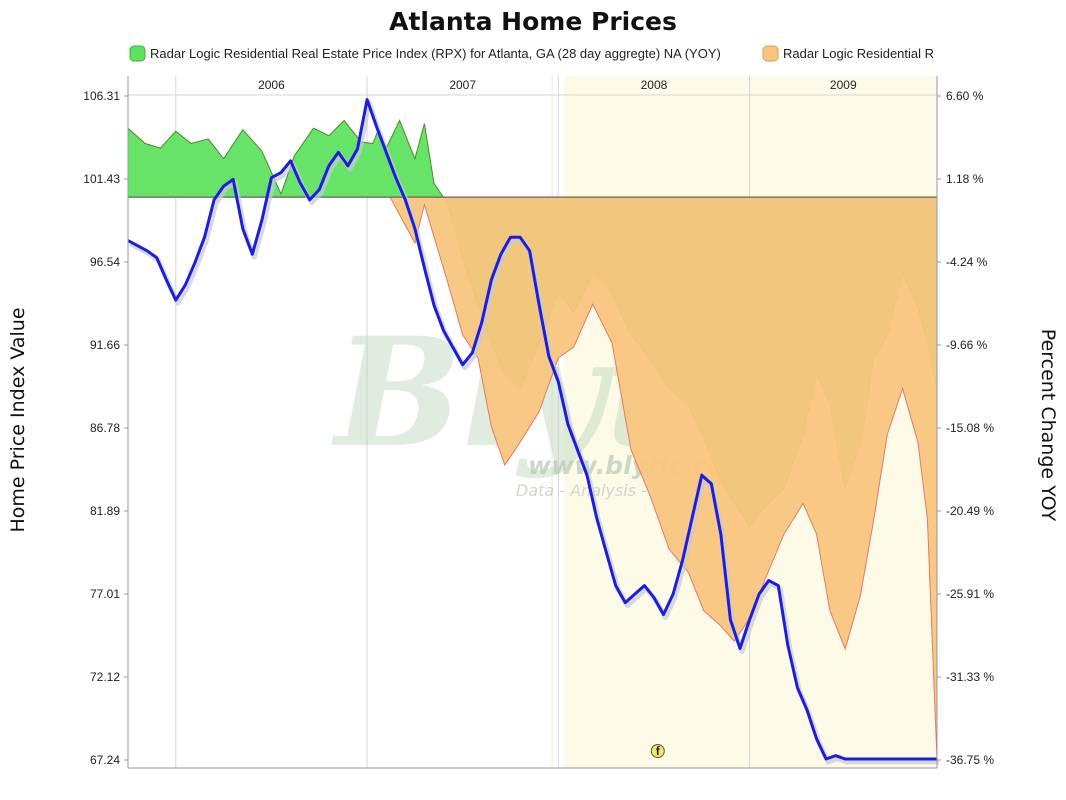 This screenshot has height=800, width=1066. I want to click on event-marker-label: f, so click(658, 751).